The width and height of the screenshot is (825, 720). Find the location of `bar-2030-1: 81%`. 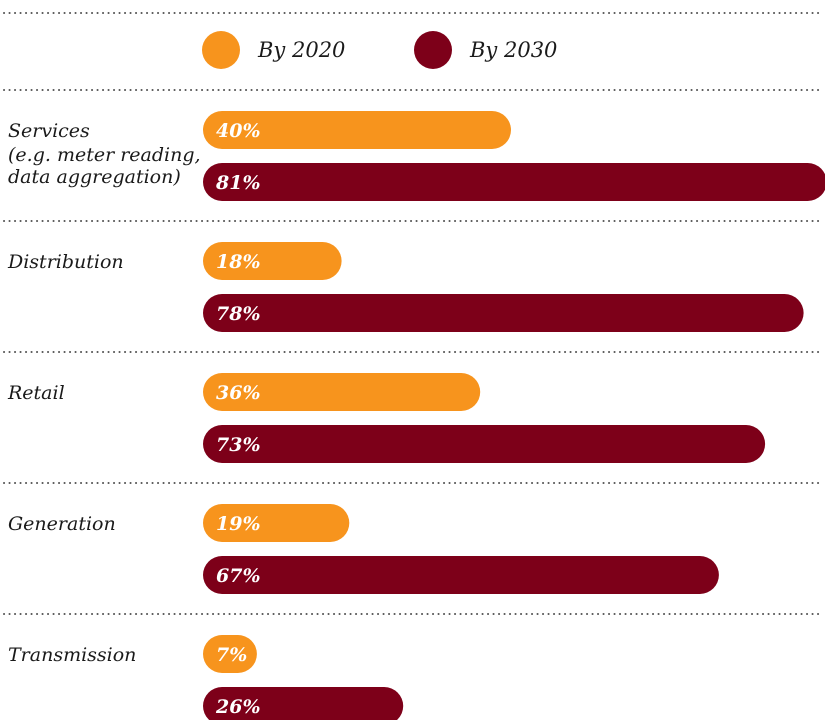

bar-2030-1: 81% is located at coordinates (514, 182).